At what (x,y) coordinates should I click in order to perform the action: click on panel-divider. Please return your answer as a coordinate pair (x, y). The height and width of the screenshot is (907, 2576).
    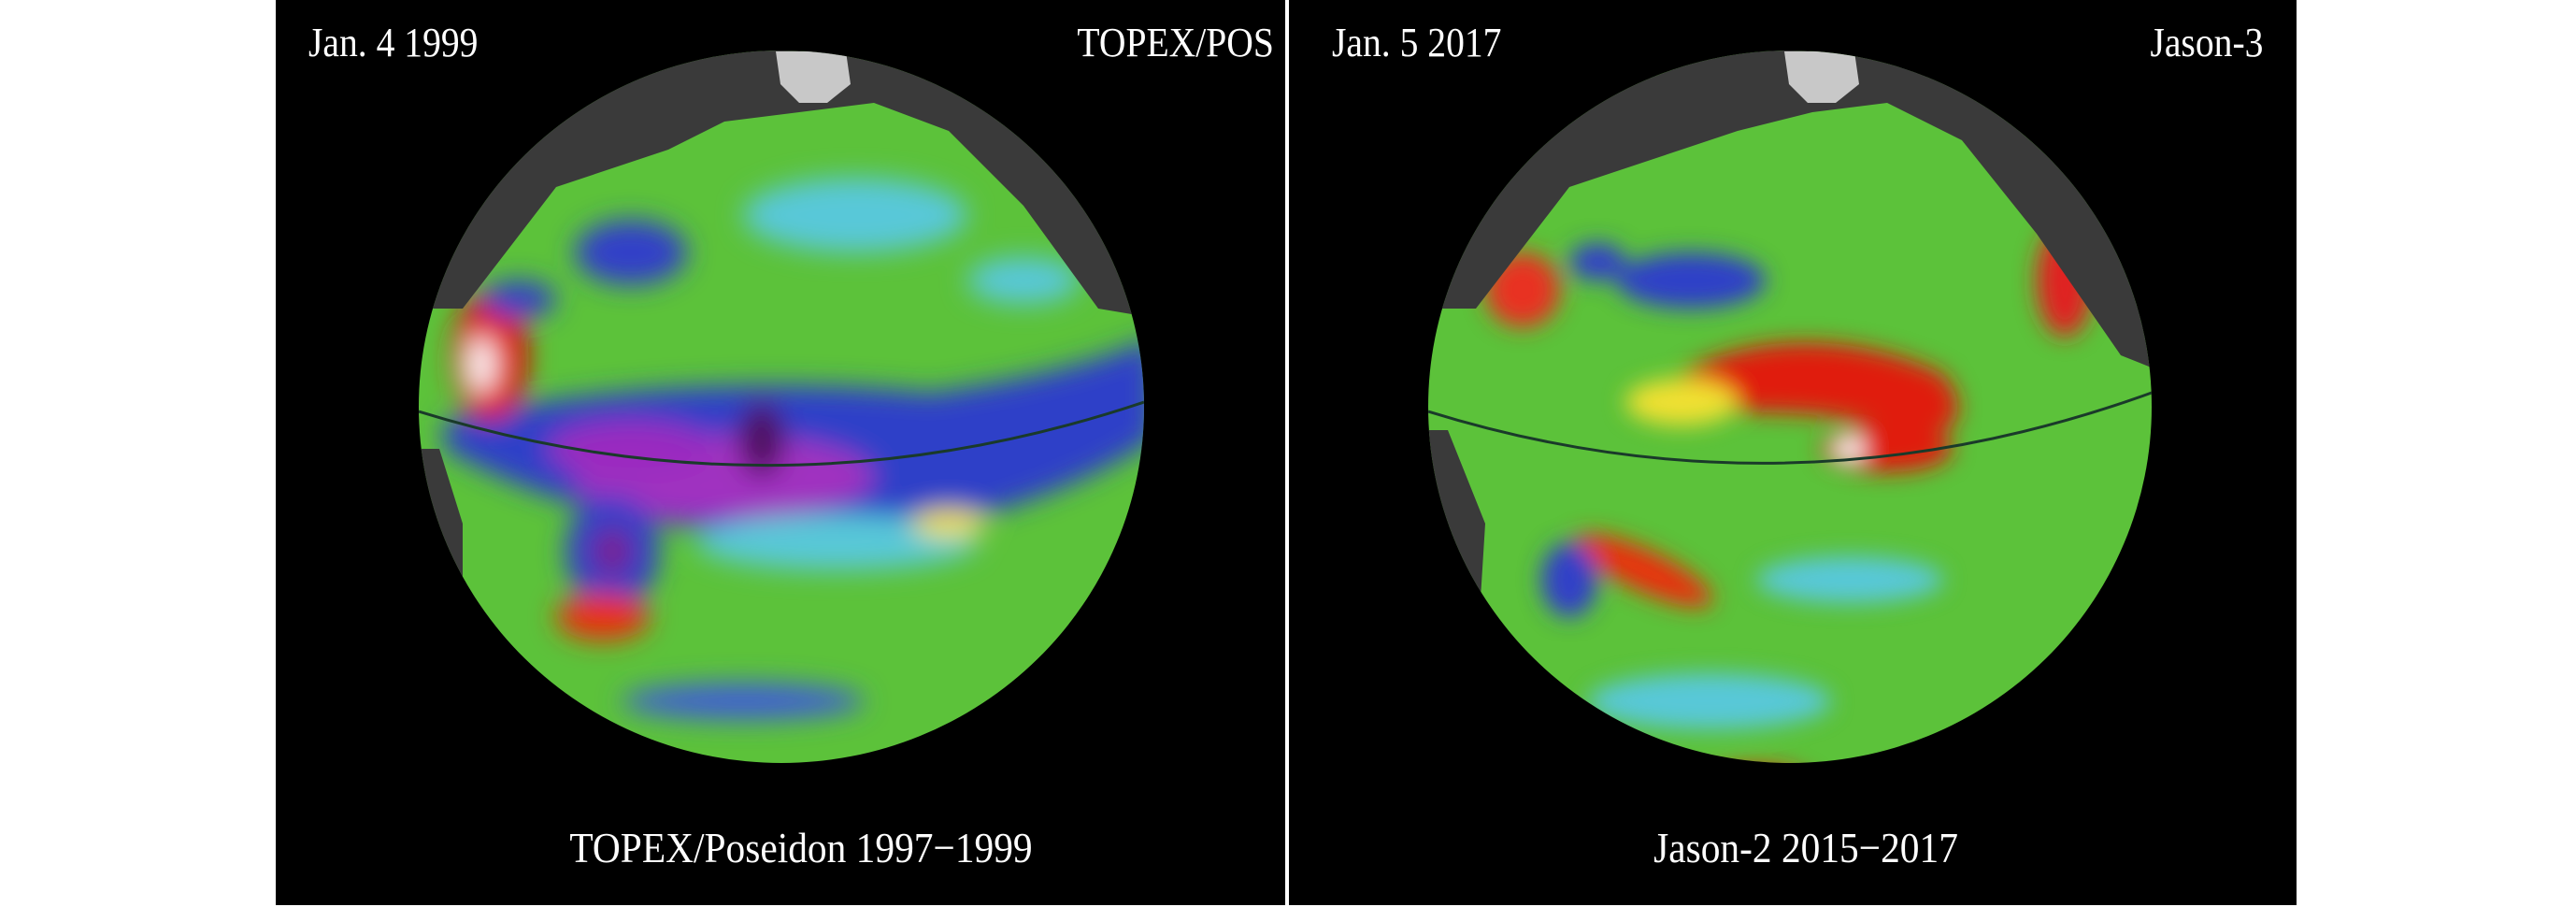
    Looking at the image, I should click on (1287, 453).